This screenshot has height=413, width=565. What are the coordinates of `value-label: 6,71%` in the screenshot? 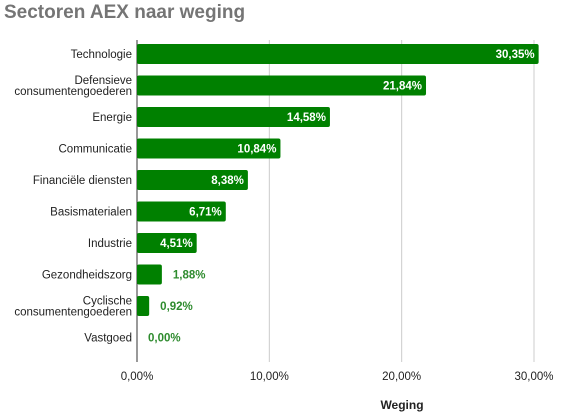 It's located at (205, 213).